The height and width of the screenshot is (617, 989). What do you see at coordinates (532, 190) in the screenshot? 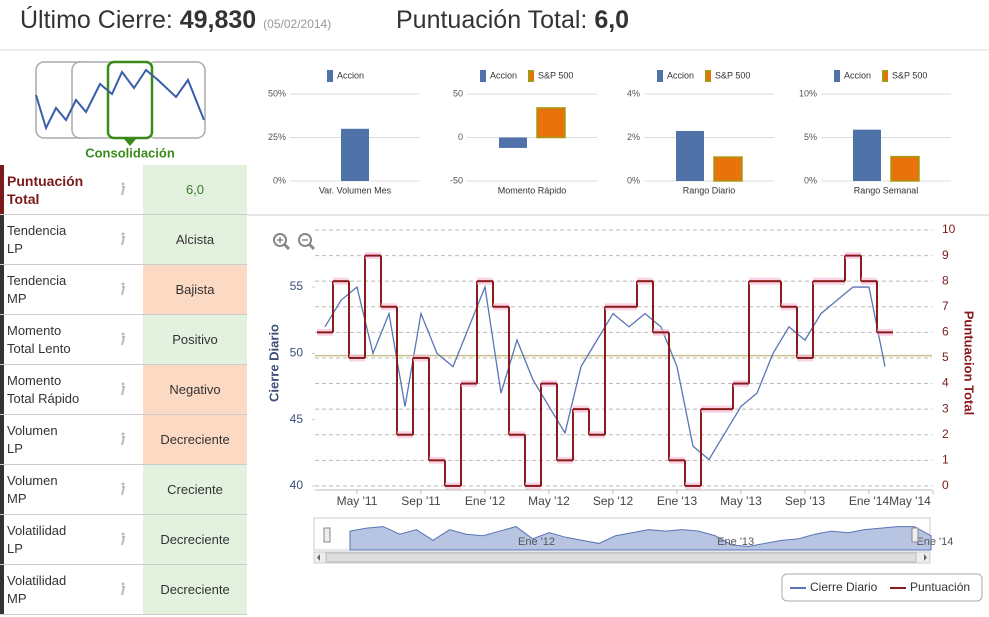
I see `x-tick-label: Momento Rápido` at bounding box center [532, 190].